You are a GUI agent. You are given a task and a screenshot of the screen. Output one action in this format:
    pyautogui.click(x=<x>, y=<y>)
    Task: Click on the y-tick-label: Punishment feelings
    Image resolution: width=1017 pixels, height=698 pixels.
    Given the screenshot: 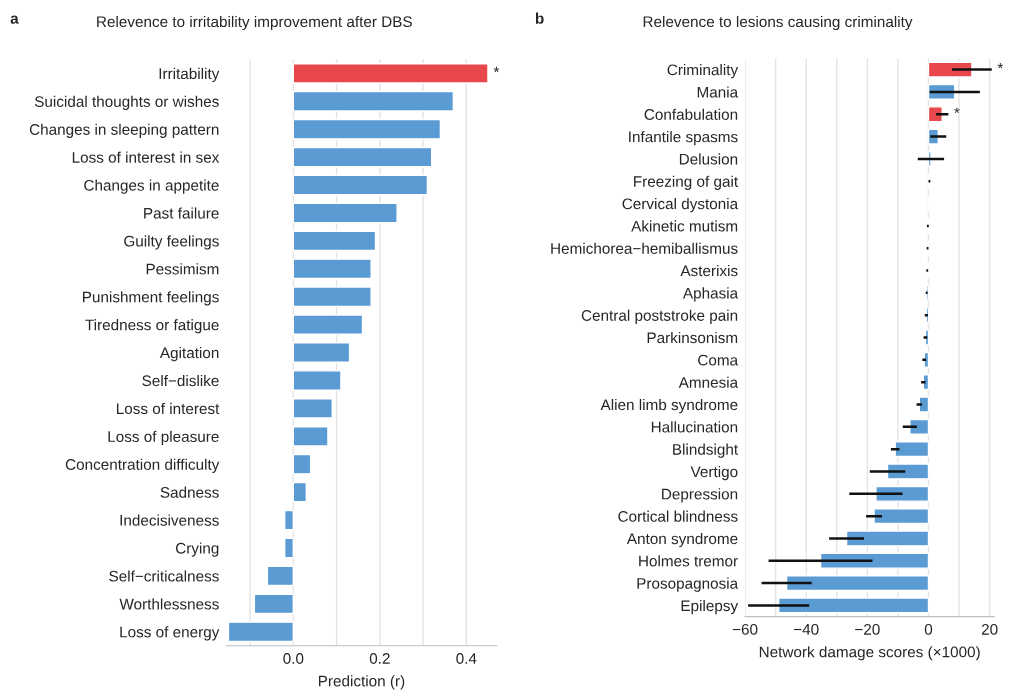 What is the action you would take?
    pyautogui.click(x=151, y=298)
    